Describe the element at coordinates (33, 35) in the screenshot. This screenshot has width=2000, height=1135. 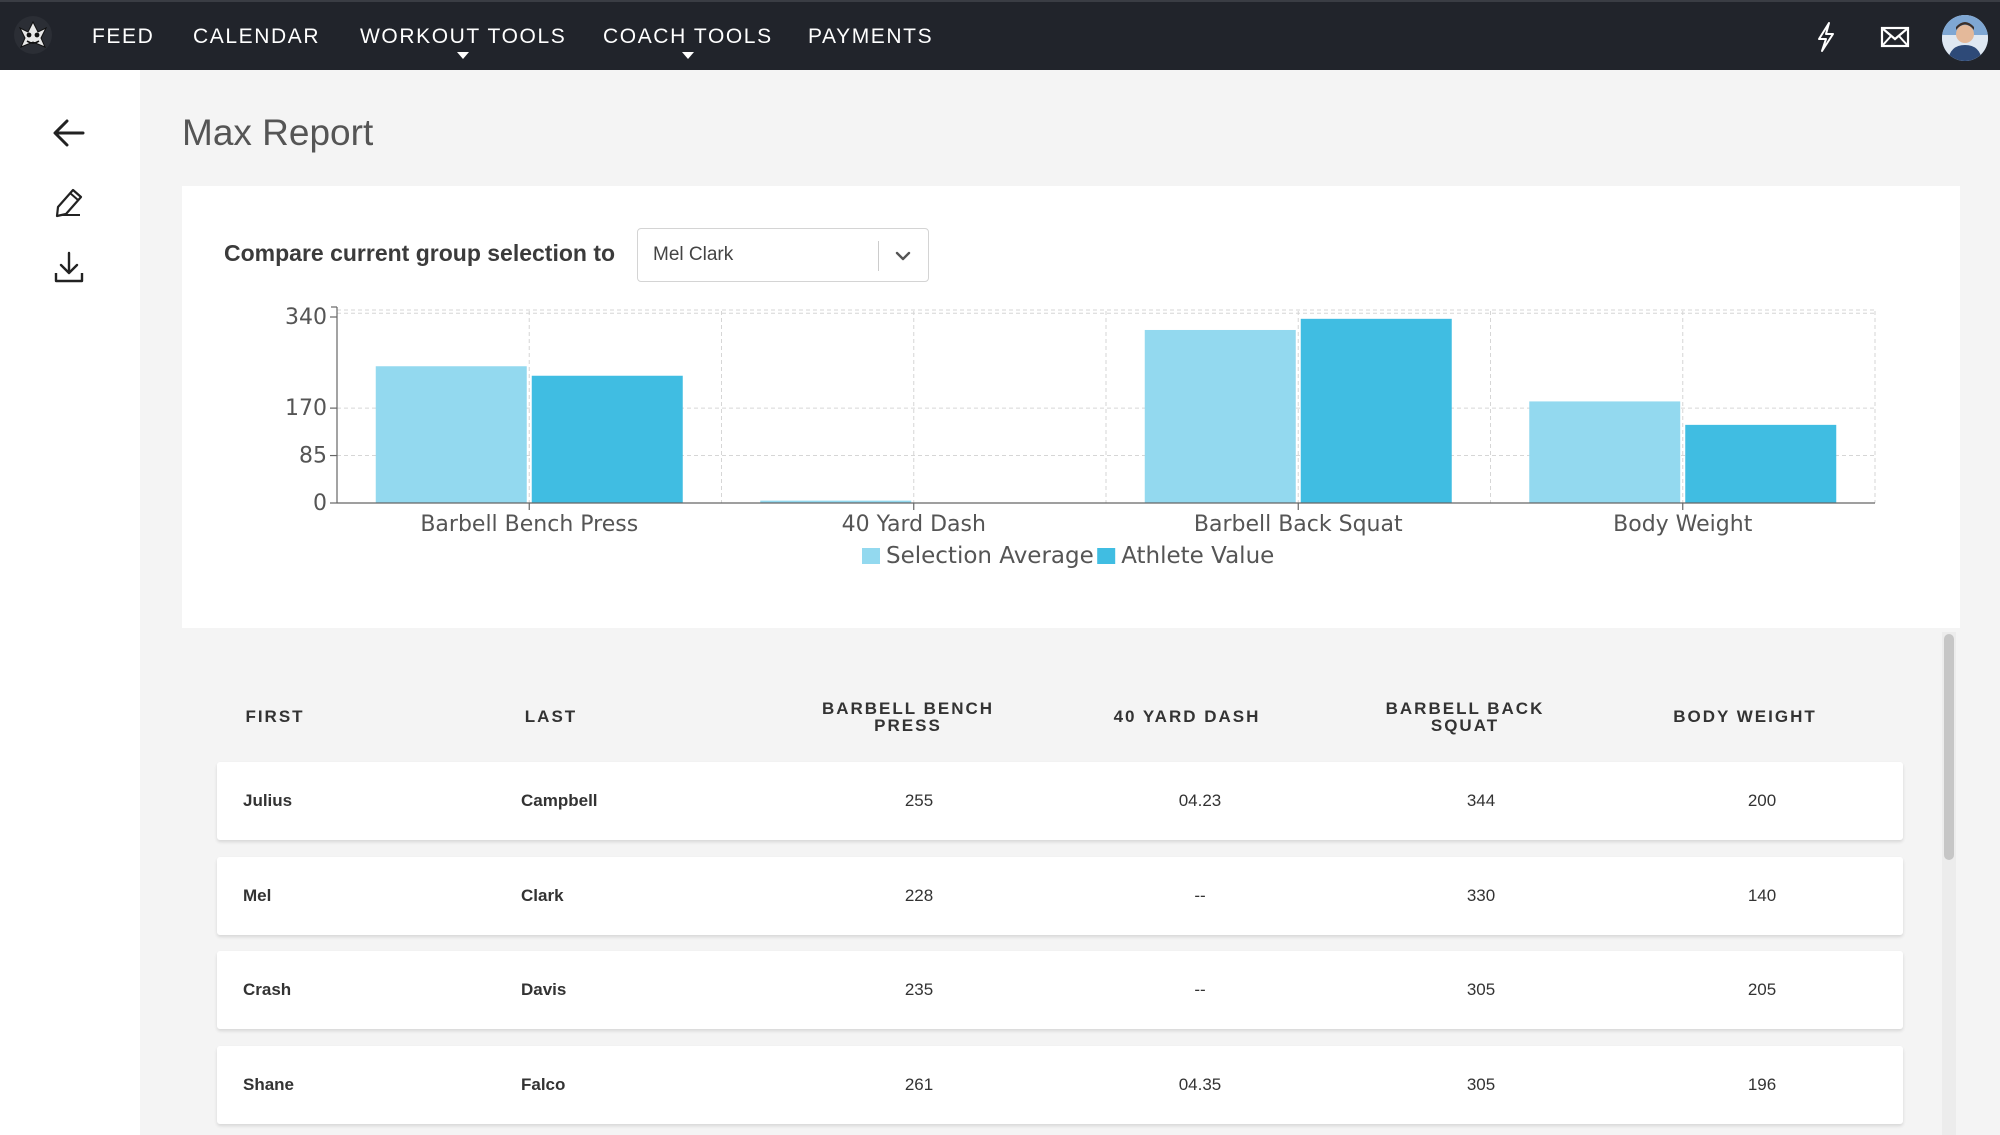
I see `team-logo-icon` at that location.